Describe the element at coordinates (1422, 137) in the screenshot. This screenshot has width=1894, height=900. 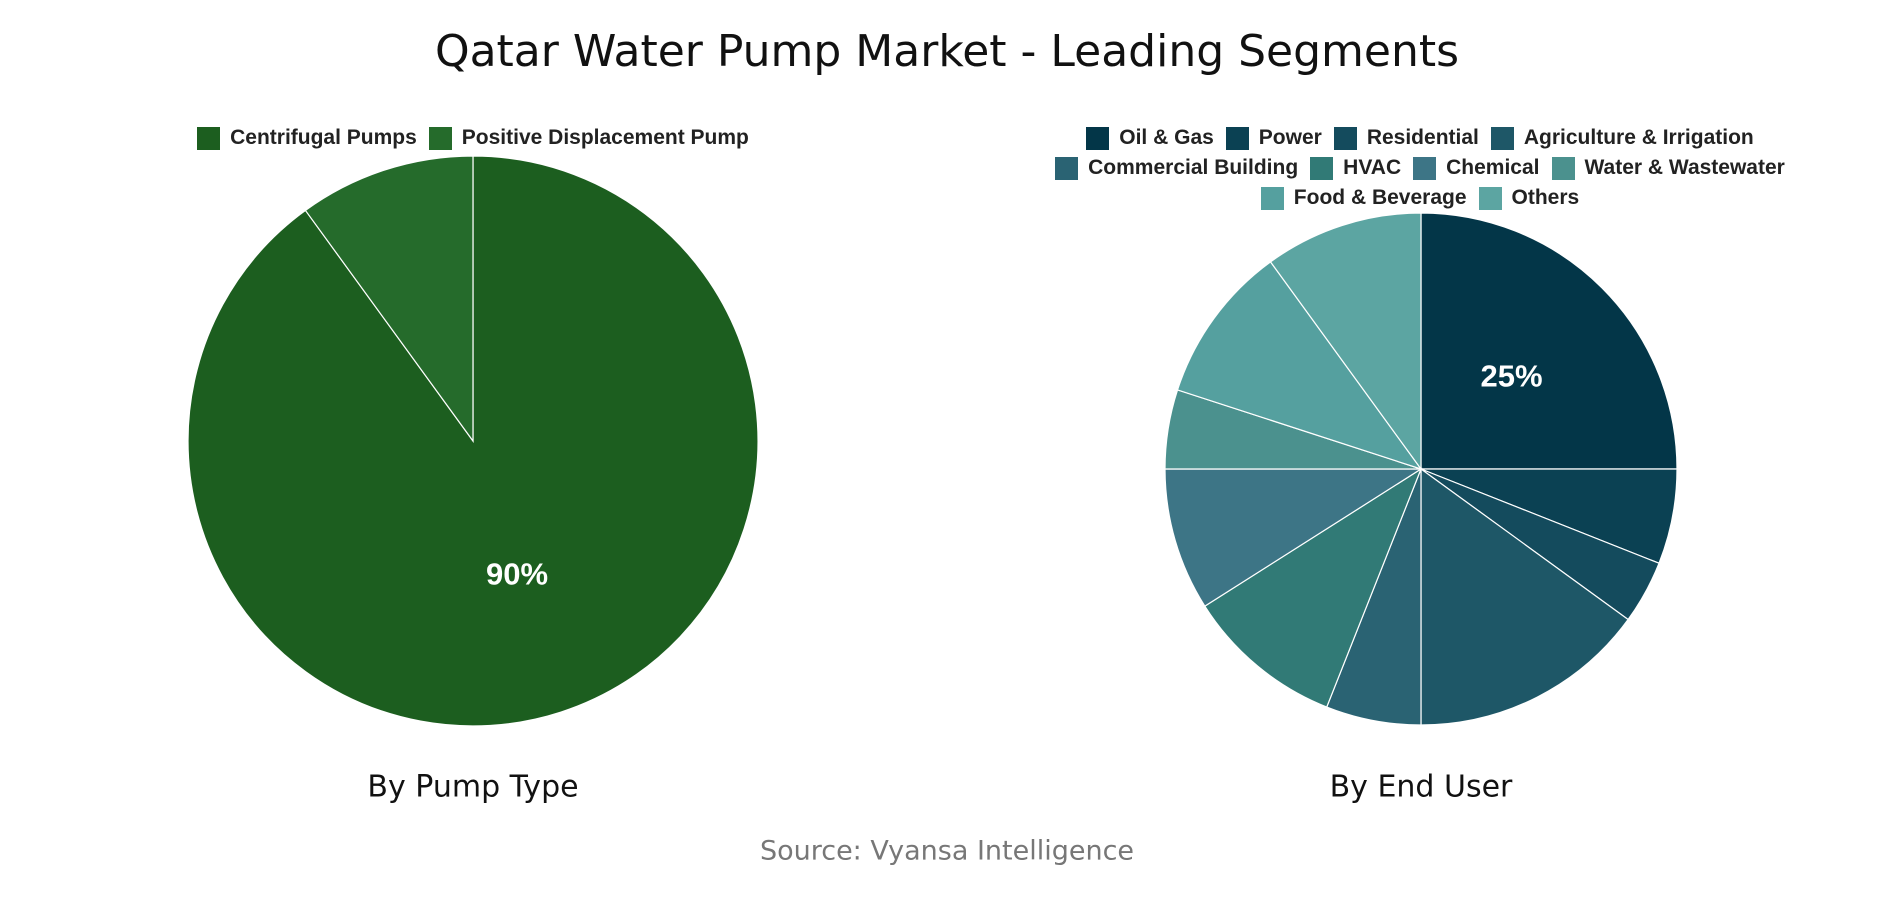
I see `legend-label: Residential` at that location.